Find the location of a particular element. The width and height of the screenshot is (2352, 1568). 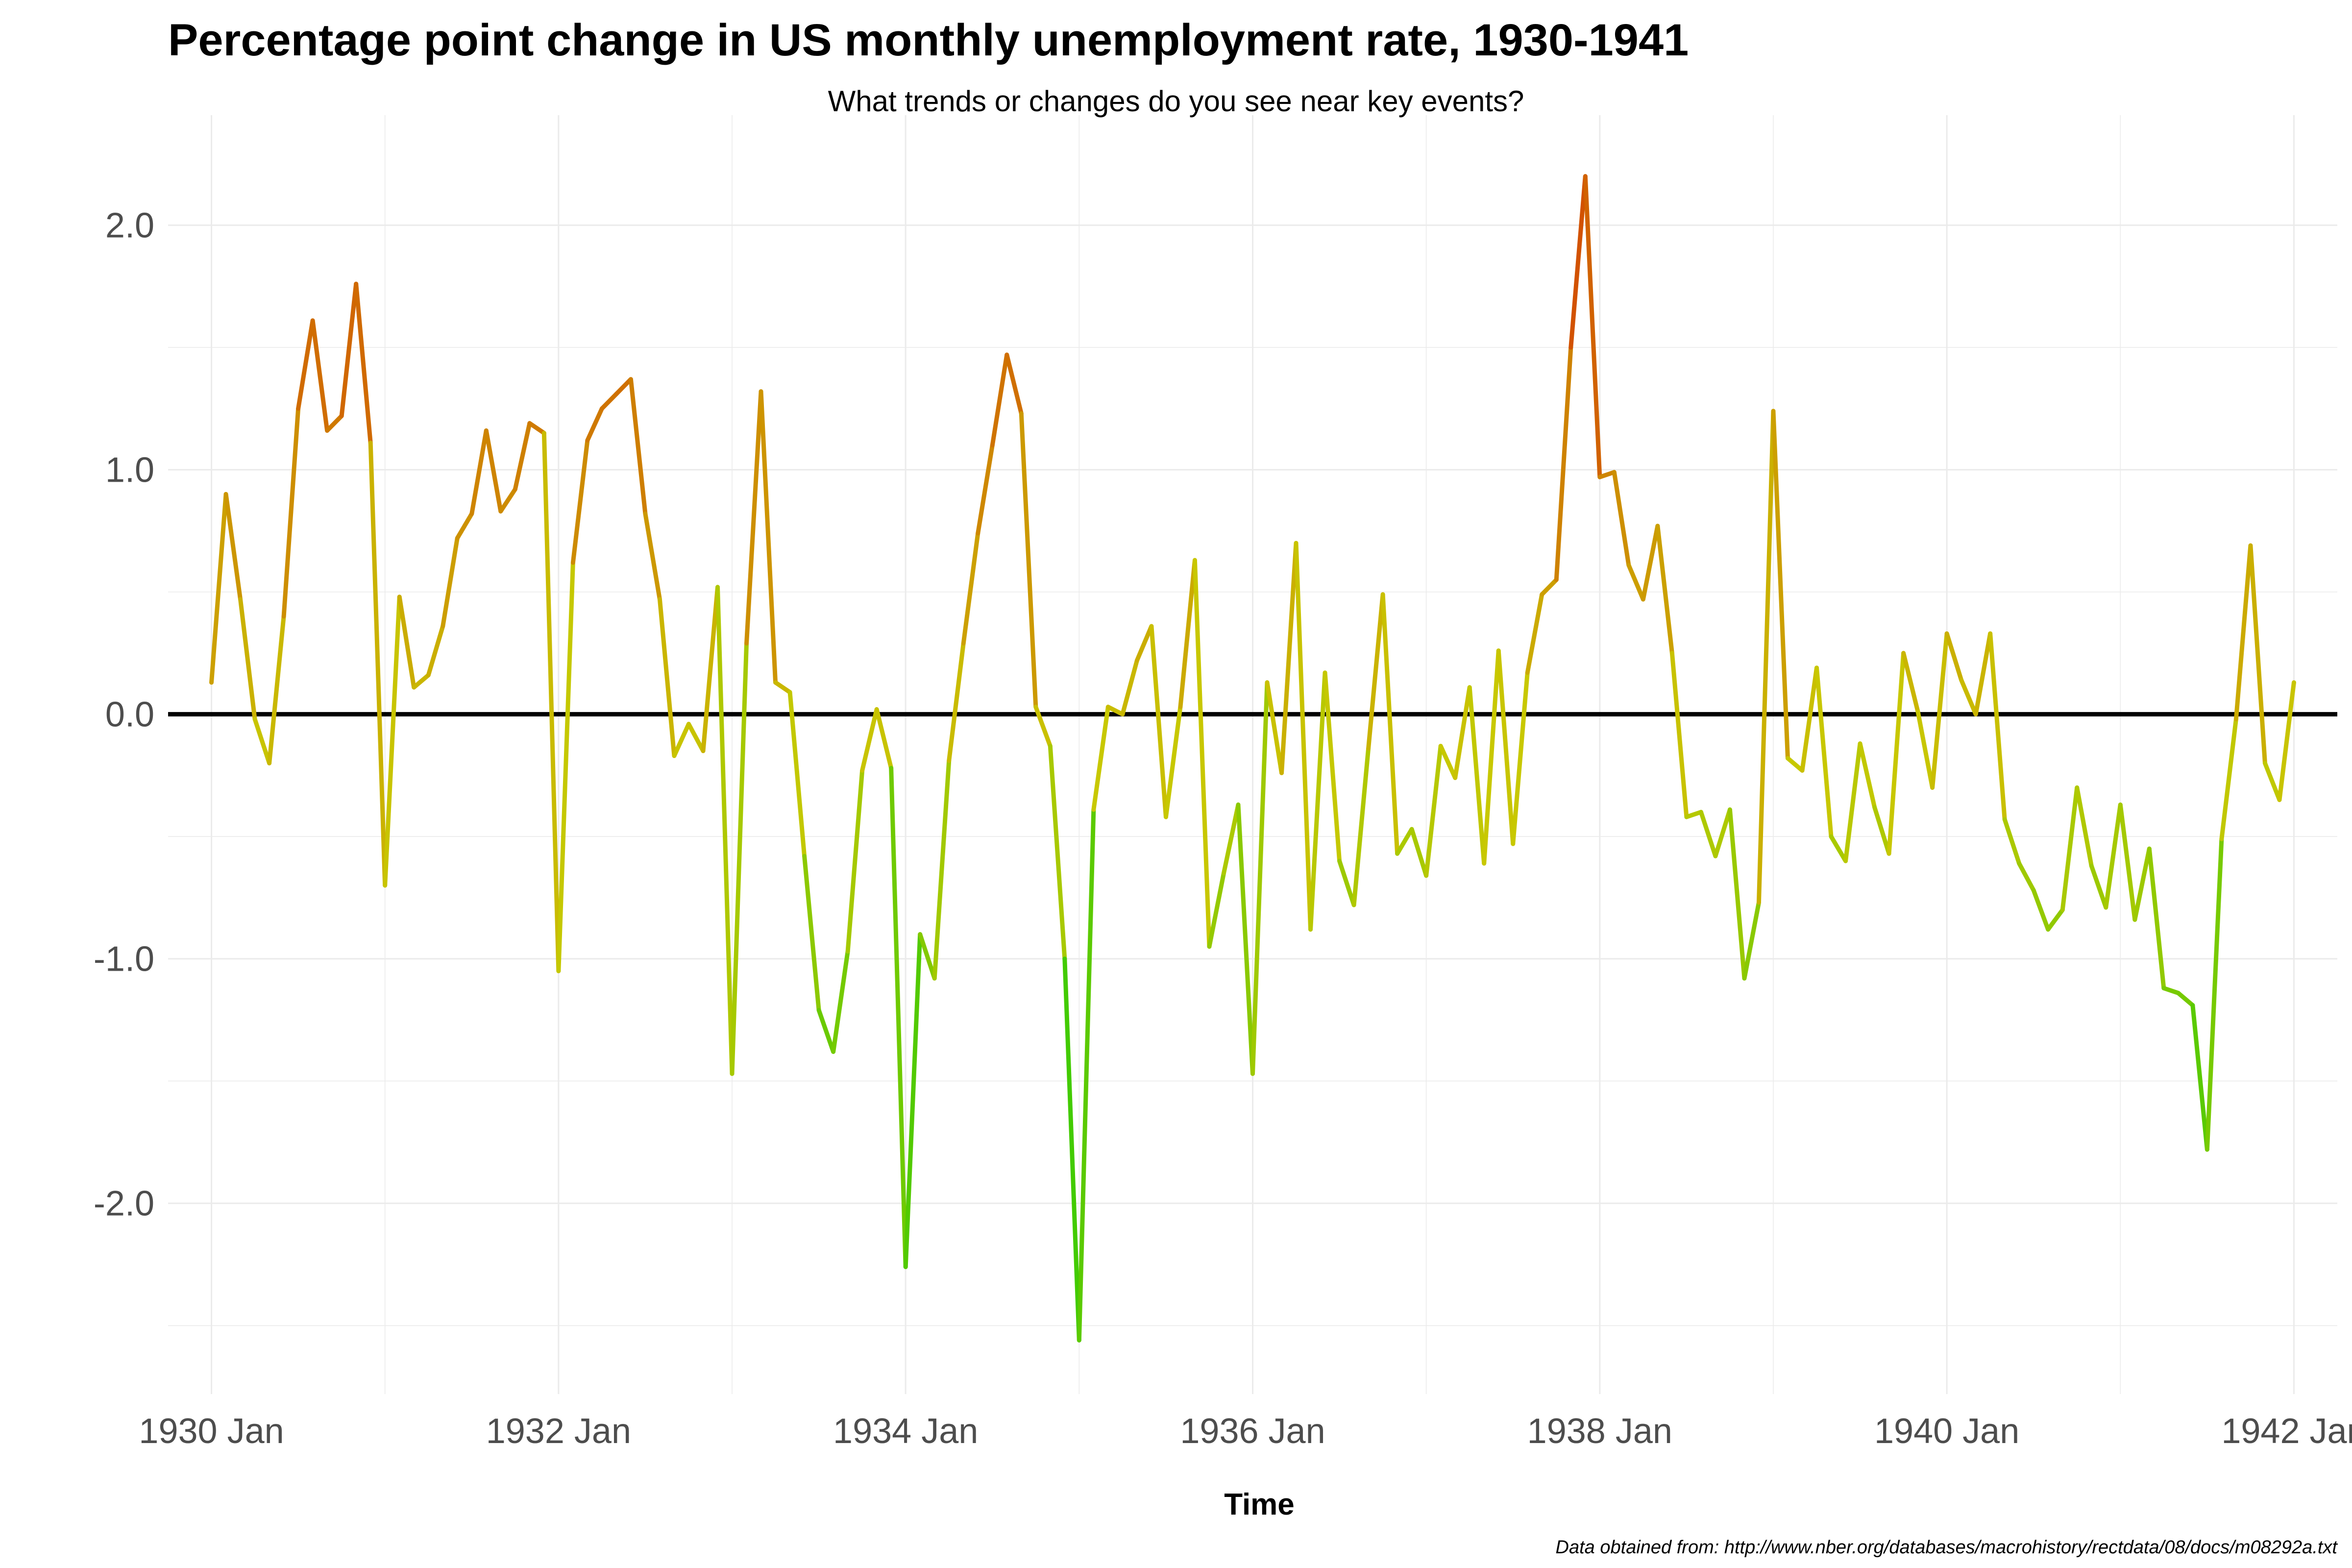

y-tick-label: 2.0 is located at coordinates (129, 225).